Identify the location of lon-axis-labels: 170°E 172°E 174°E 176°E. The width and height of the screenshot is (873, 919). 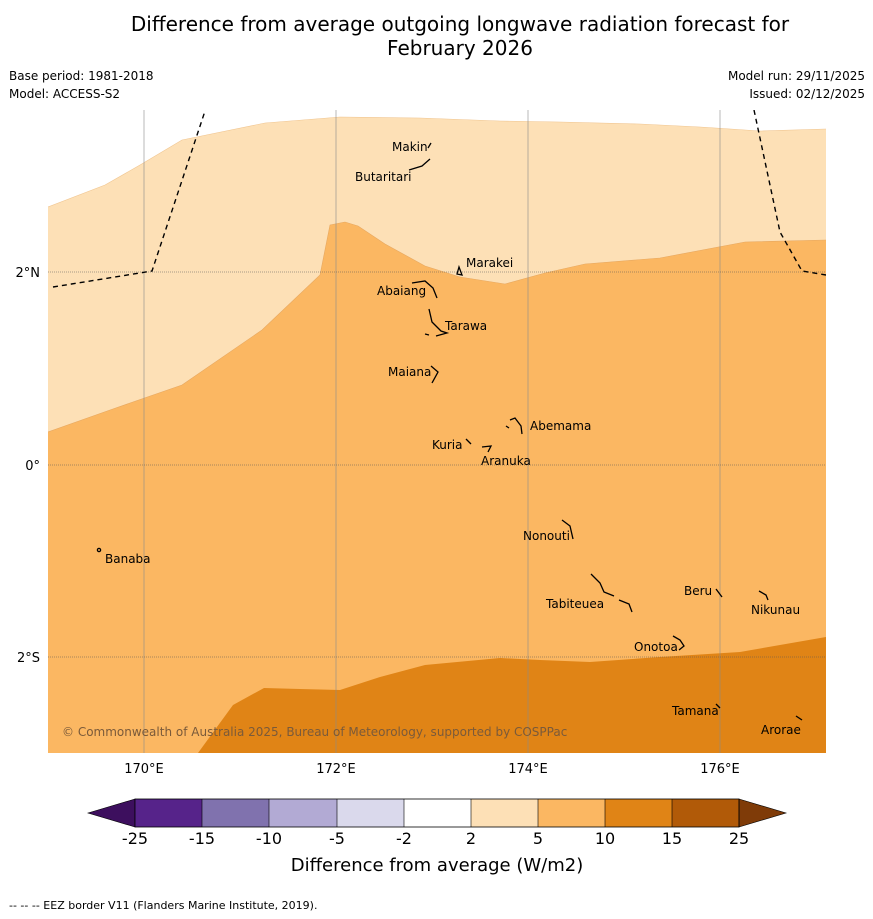
(432, 769).